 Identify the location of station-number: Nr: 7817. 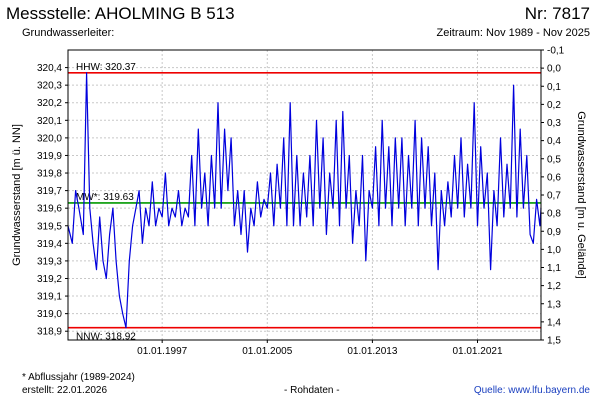
(557, 13).